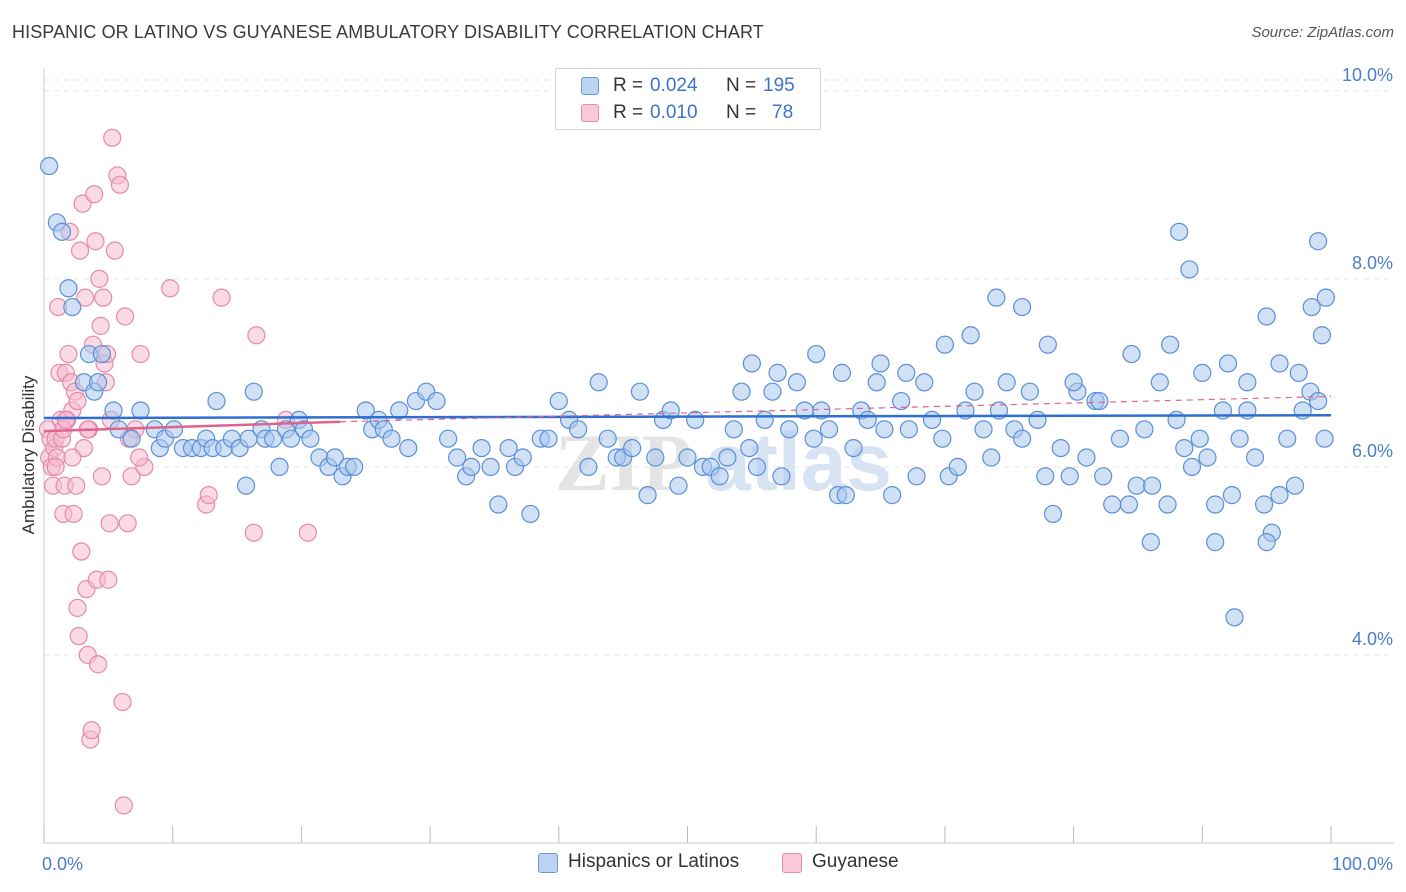 The width and height of the screenshot is (1406, 892). I want to click on guyanese-trend-line-extended, so click(835, 409).